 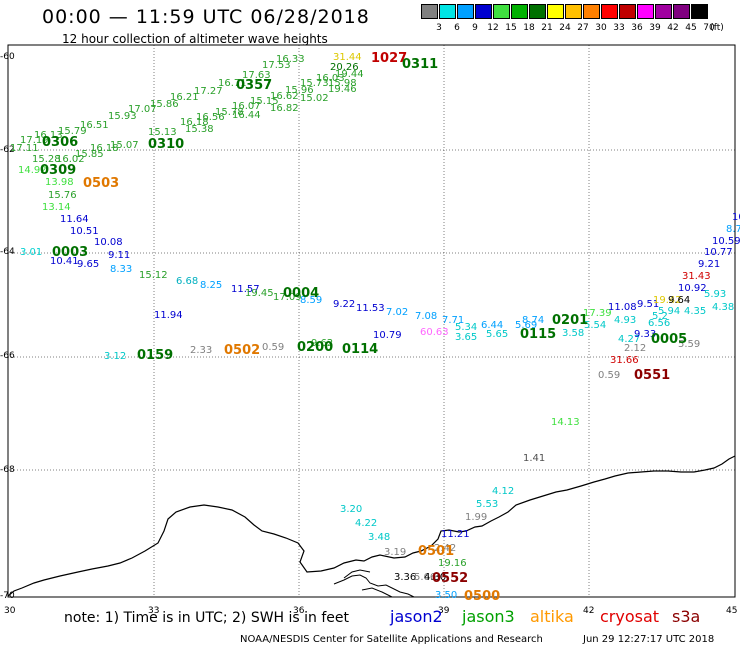 What do you see at coordinates (565, 422) in the screenshot?
I see `wave-height-reading: 14.13` at bounding box center [565, 422].